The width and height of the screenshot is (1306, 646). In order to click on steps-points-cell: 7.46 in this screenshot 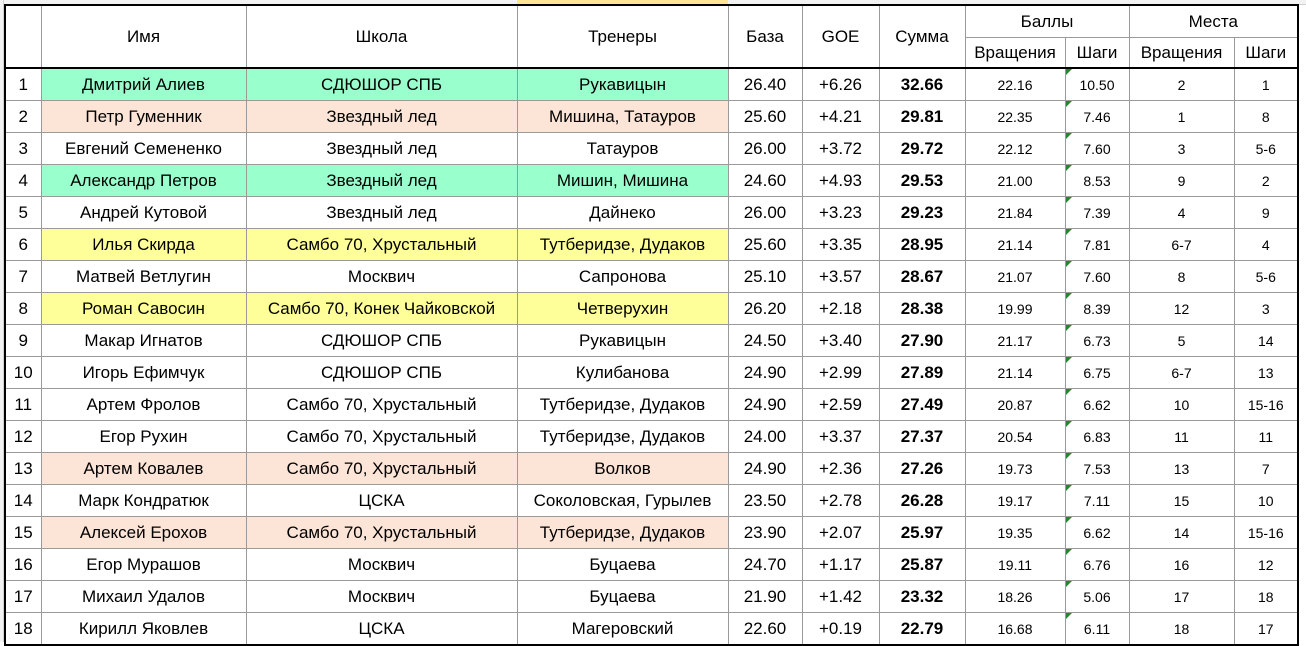, I will do `click(1097, 116)`.